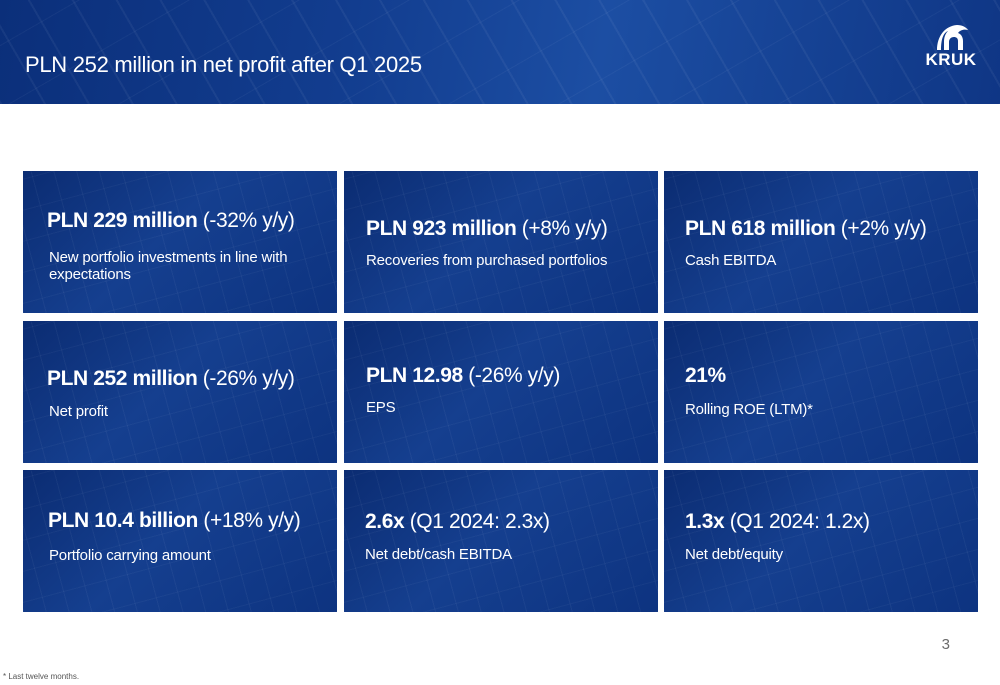 The width and height of the screenshot is (1000, 685). I want to click on kpi-card-eps: PLN 12.98 (-26% y/y) EPS, so click(501, 392).